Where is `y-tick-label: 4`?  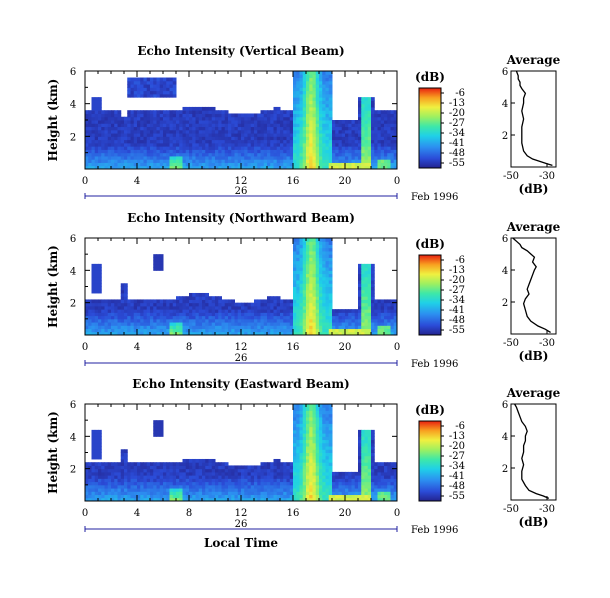 y-tick-label: 4 is located at coordinates (73, 271).